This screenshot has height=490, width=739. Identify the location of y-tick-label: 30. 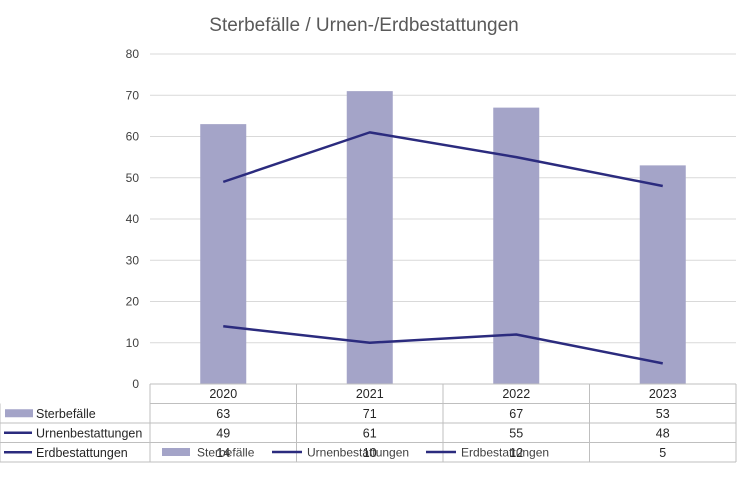
(133, 260).